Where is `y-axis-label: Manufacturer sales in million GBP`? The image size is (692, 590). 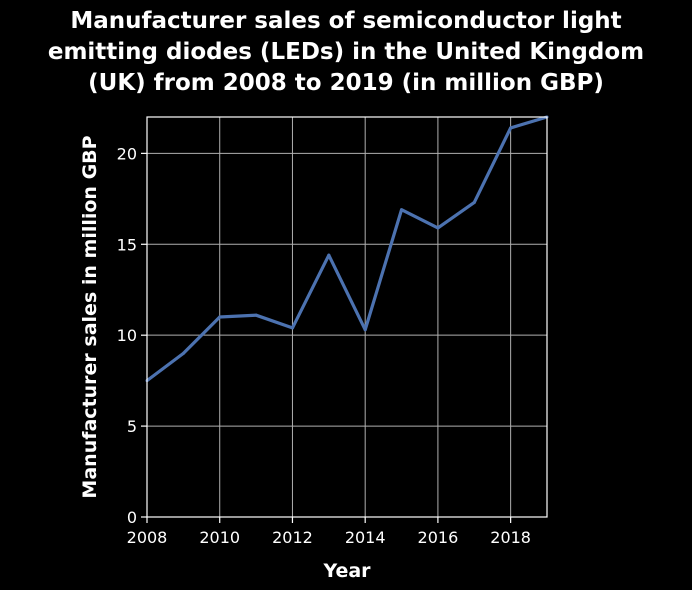
y-axis-label: Manufacturer sales in million GBP is located at coordinates (90, 316).